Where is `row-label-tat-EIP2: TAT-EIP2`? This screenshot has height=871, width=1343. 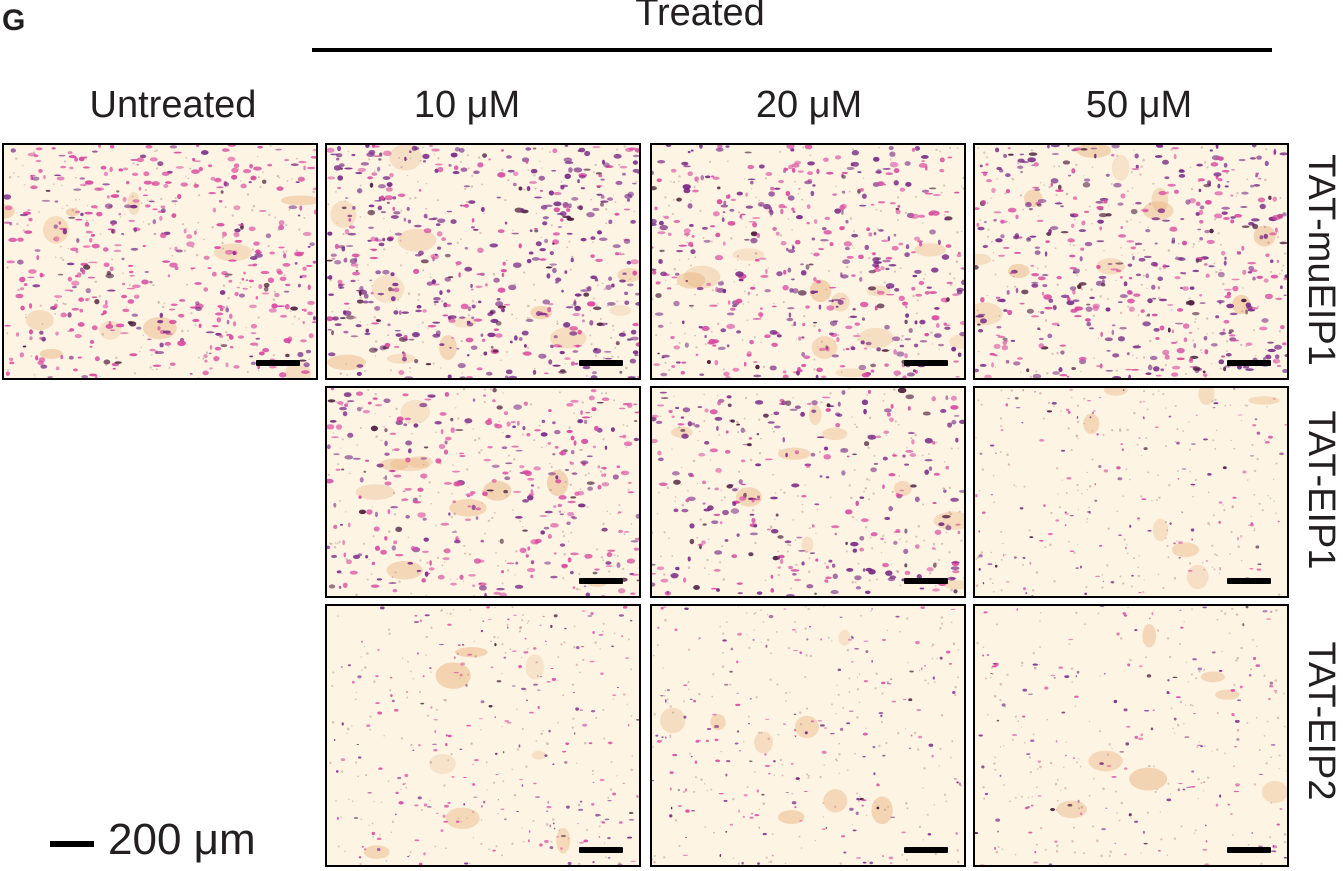 row-label-tat-EIP2: TAT-EIP2 is located at coordinates (1321, 721).